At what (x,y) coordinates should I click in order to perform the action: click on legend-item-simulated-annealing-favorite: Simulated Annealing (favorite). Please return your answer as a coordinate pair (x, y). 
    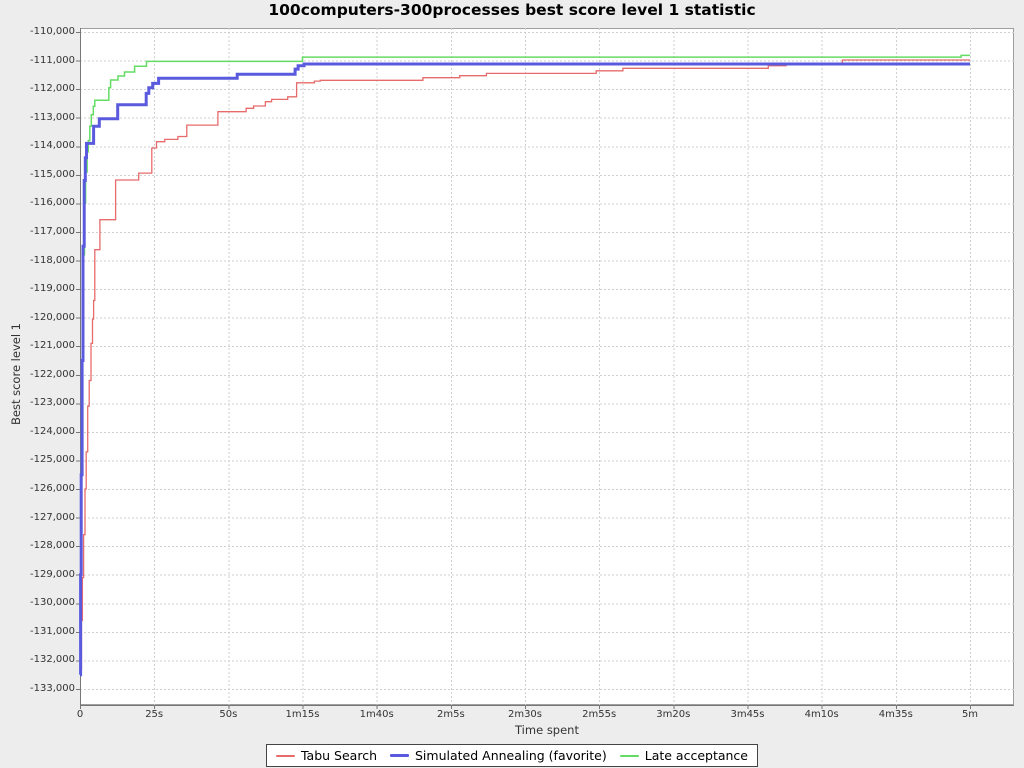
    Looking at the image, I should click on (498, 755).